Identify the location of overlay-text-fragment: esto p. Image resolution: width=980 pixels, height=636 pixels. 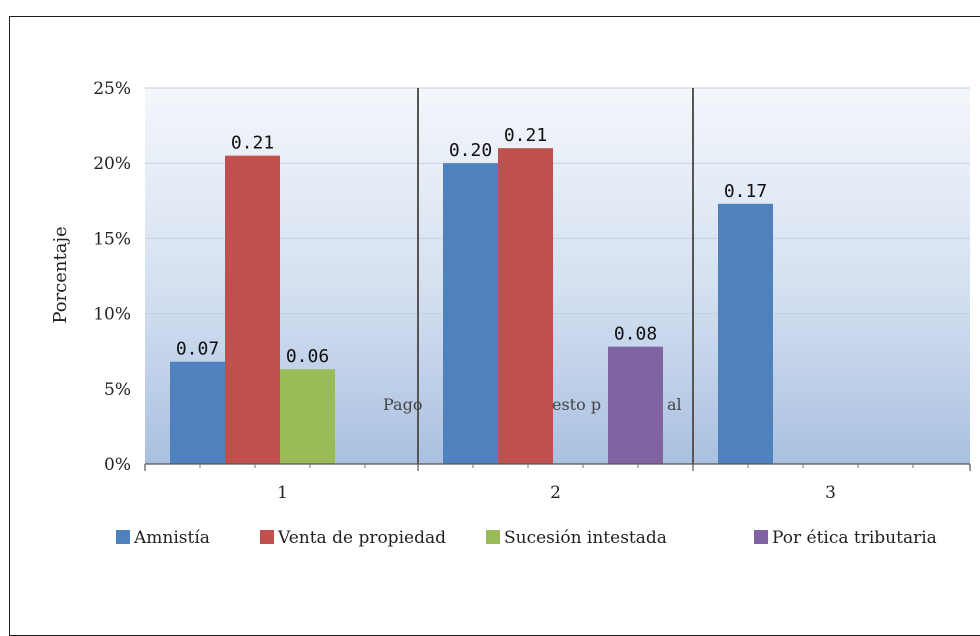
(576, 404).